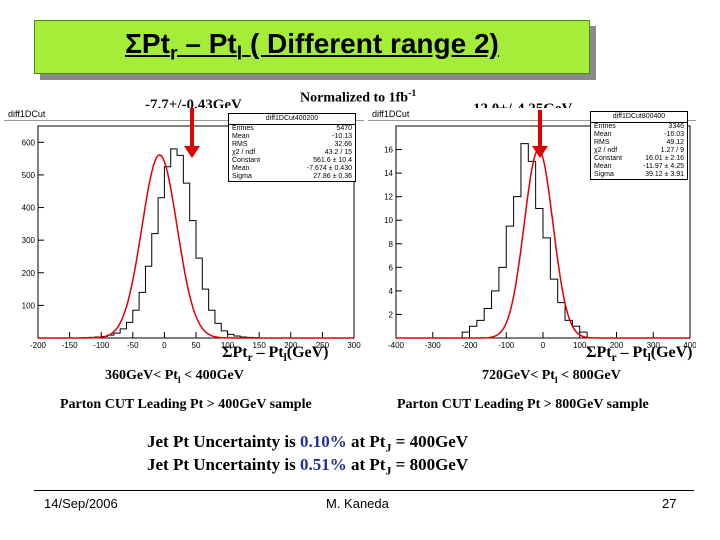 The image size is (720, 540). I want to click on gaussian-fit-line, so click(543, 243).